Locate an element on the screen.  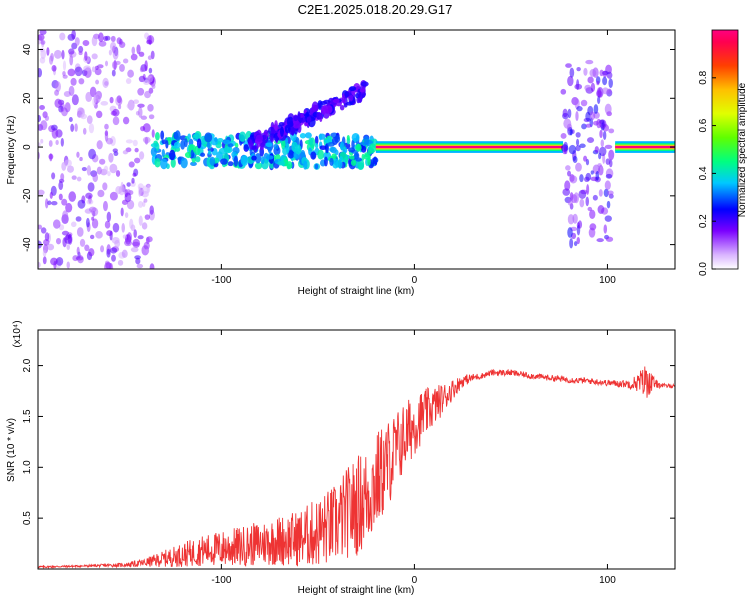
spectrogram-y-tick-label: 0 is located at coordinates (27, 147).